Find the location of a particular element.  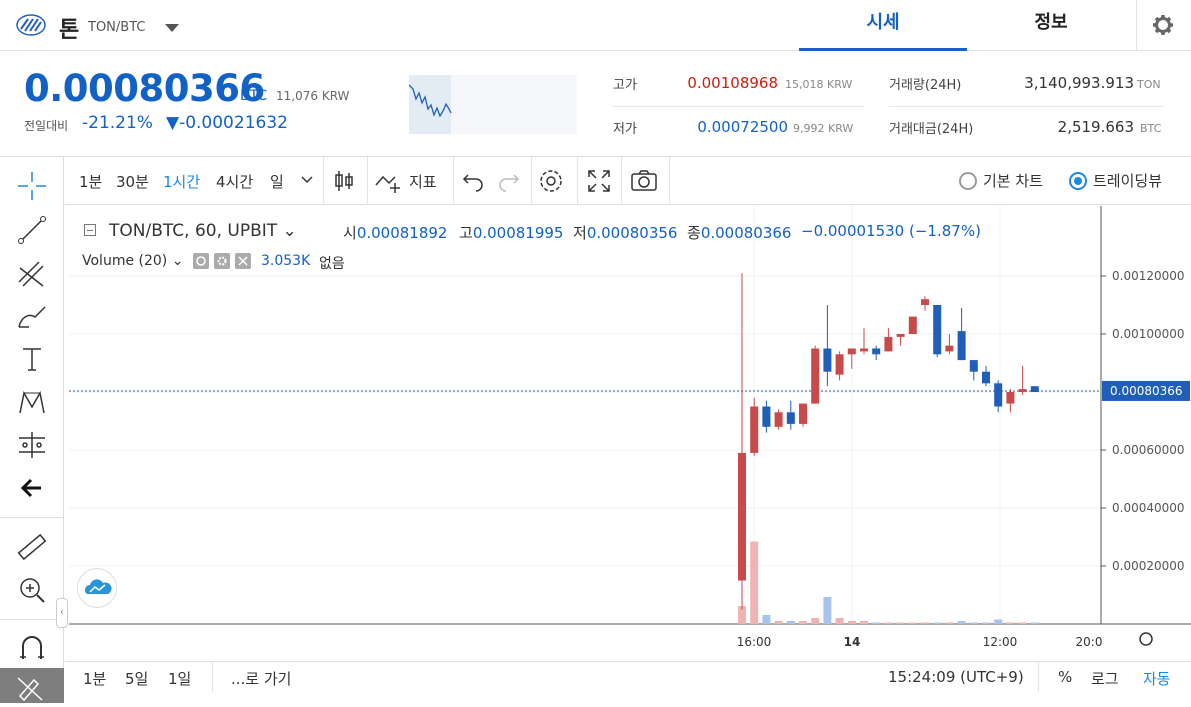

trend-line-tool is located at coordinates (32, 230).